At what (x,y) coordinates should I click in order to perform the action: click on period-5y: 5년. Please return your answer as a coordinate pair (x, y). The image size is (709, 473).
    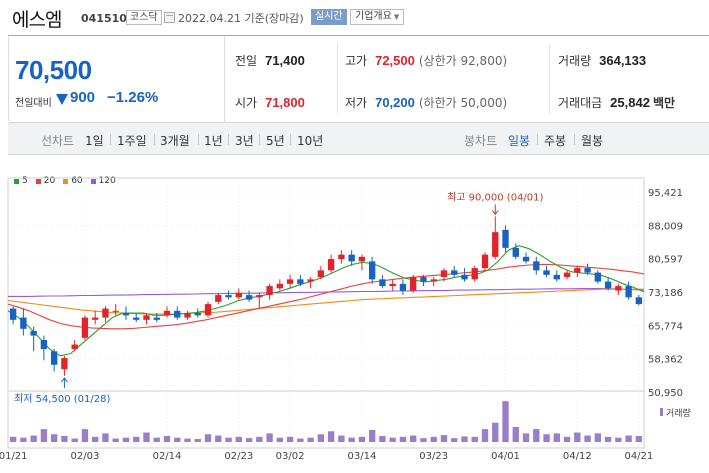
    Looking at the image, I should click on (275, 141).